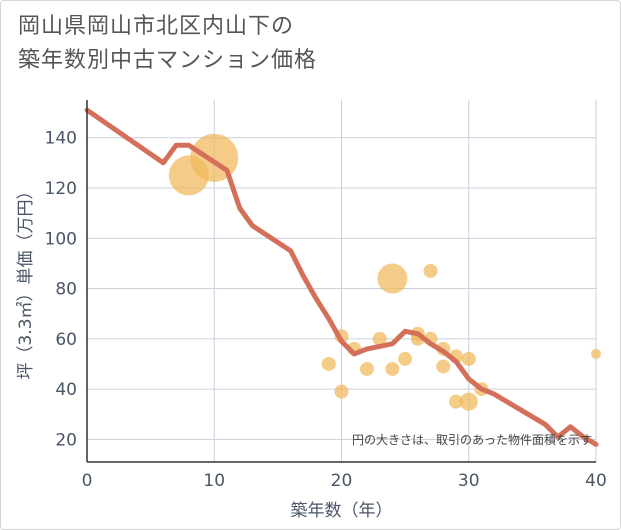 The image size is (621, 530). I want to click on y-tick-label: 140, so click(61, 139).